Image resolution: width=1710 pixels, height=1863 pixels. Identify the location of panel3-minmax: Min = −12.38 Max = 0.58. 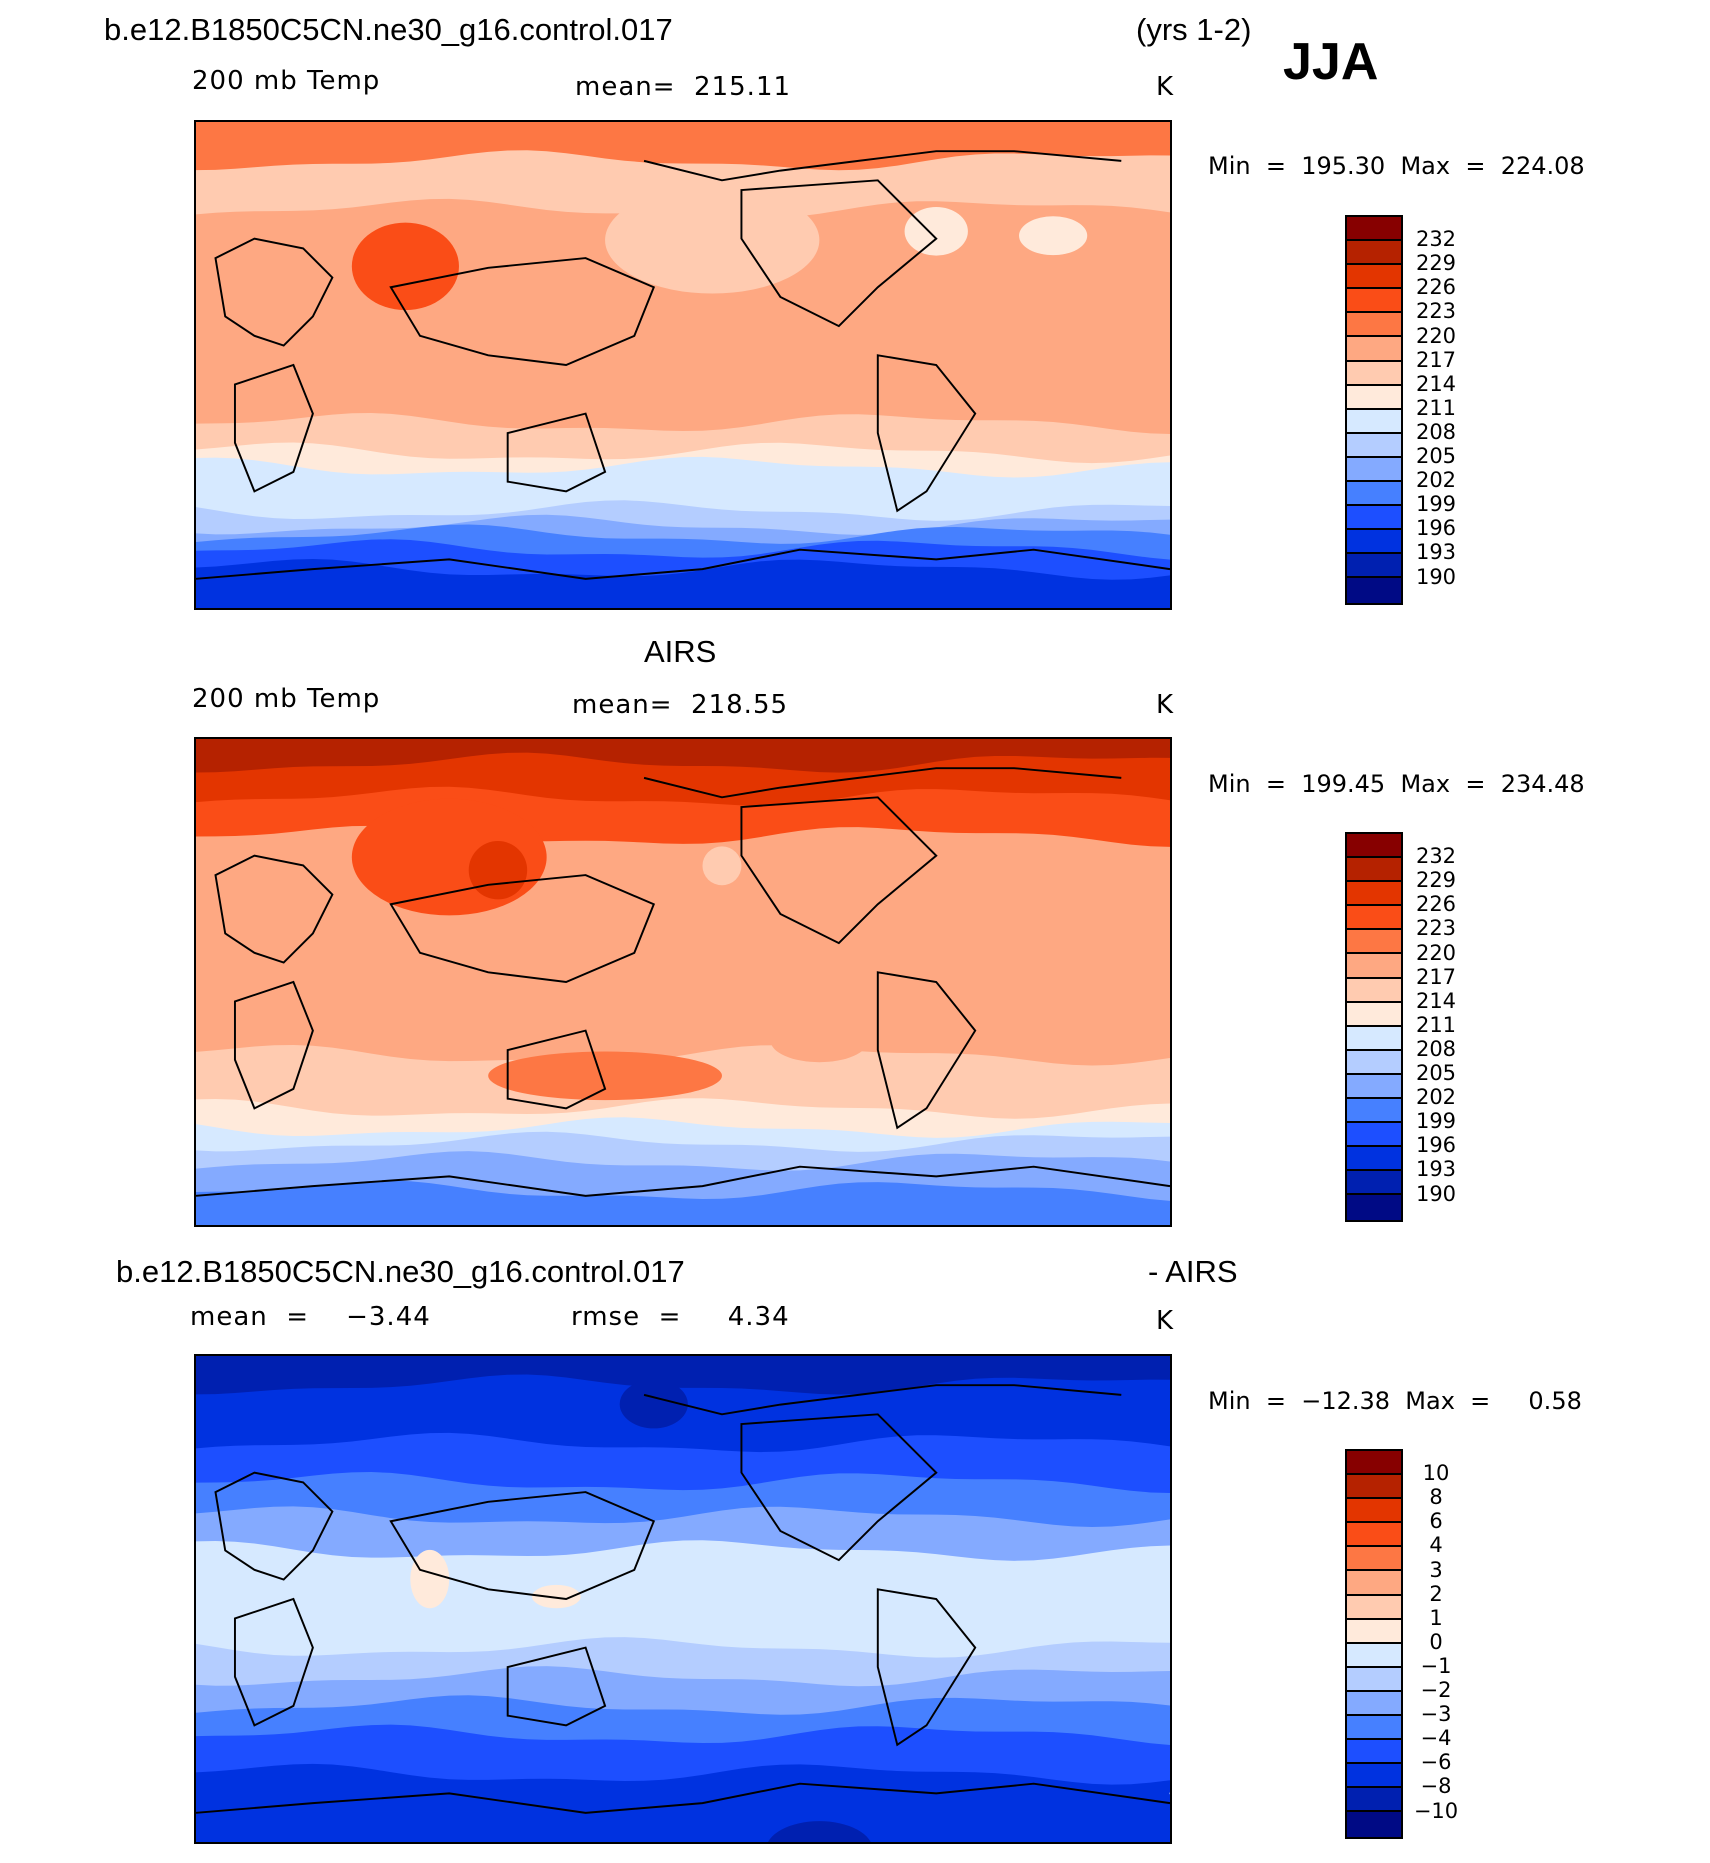
(1395, 1401).